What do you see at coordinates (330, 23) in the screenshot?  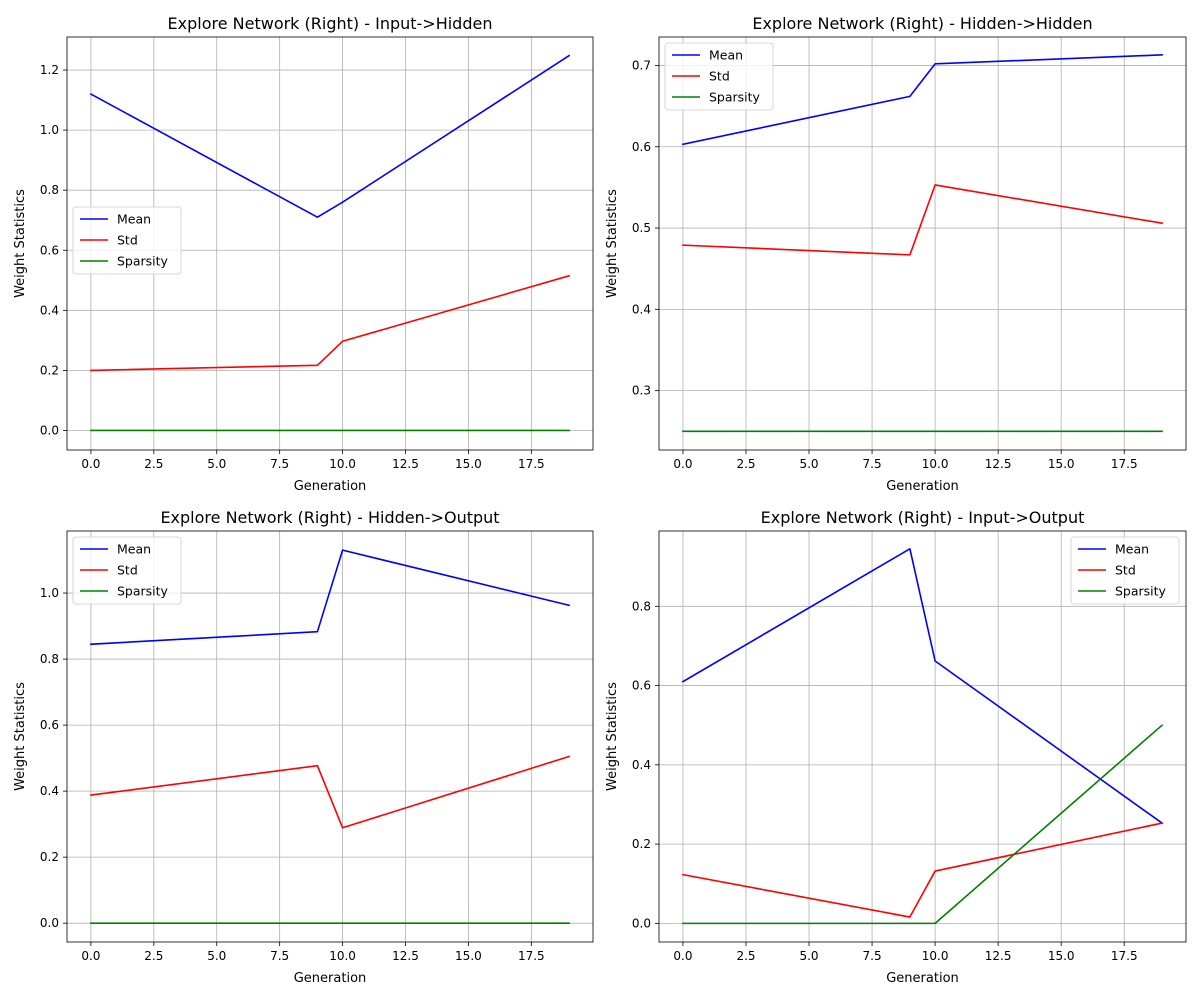 I see `chart-title: Explore Network (Right) - Input->Hidden` at bounding box center [330, 23].